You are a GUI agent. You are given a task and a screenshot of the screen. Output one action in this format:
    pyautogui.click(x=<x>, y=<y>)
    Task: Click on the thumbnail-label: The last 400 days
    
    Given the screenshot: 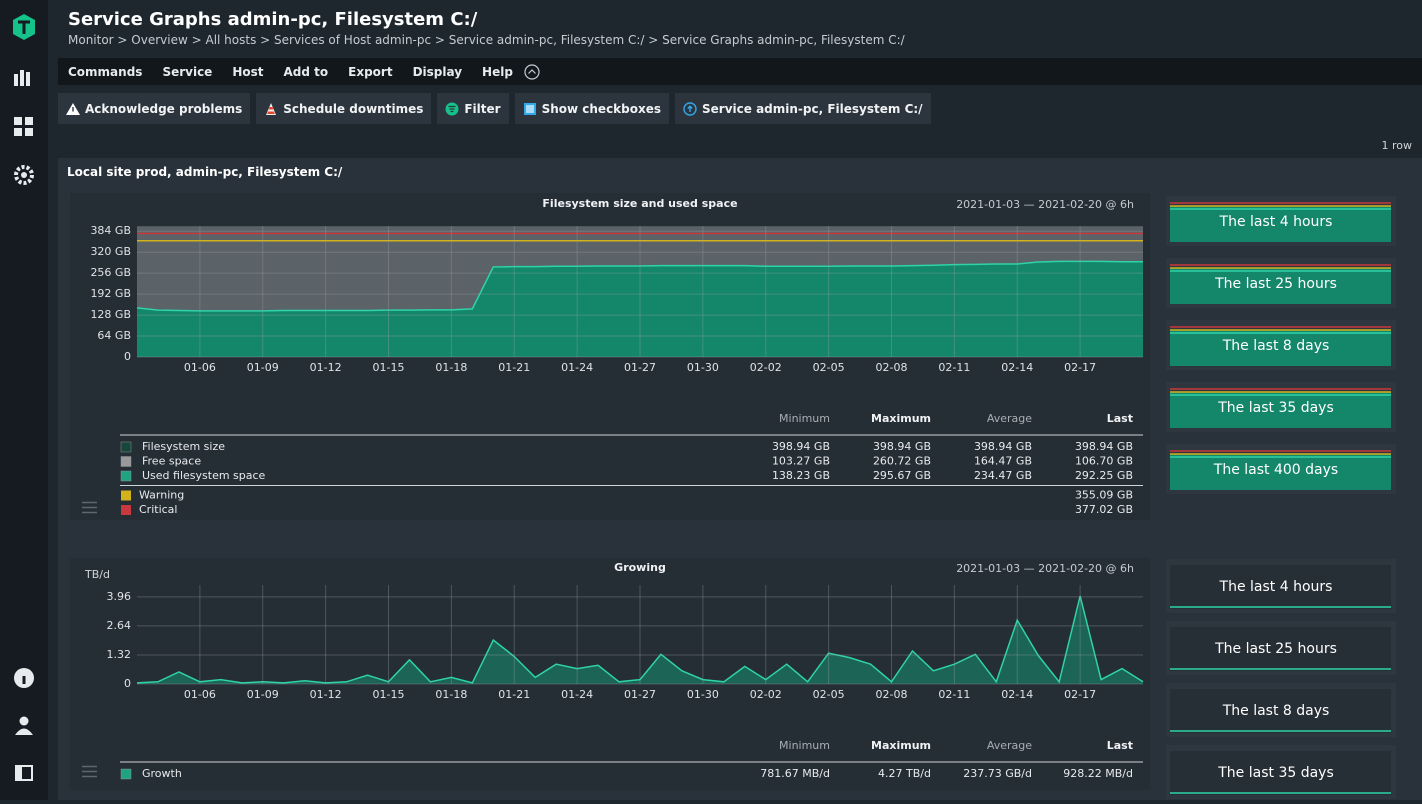 What is the action you would take?
    pyautogui.click(x=1275, y=470)
    